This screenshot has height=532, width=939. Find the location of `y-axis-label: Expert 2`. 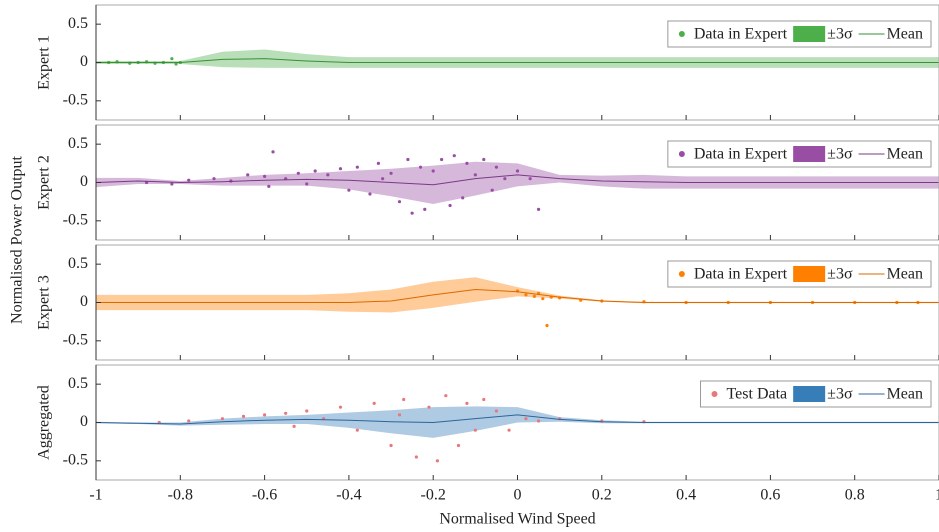

y-axis-label: Expert 2 is located at coordinates (44, 182).